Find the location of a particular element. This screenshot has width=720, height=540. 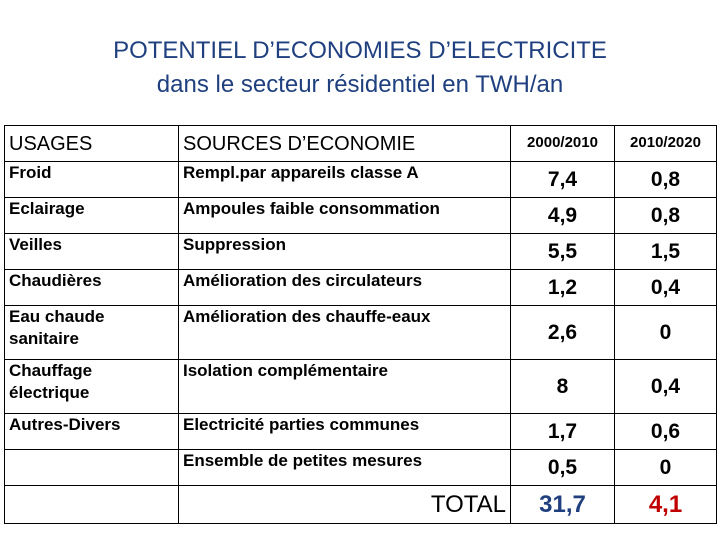

source-cell: Ampoules faible consommation is located at coordinates (344, 215).